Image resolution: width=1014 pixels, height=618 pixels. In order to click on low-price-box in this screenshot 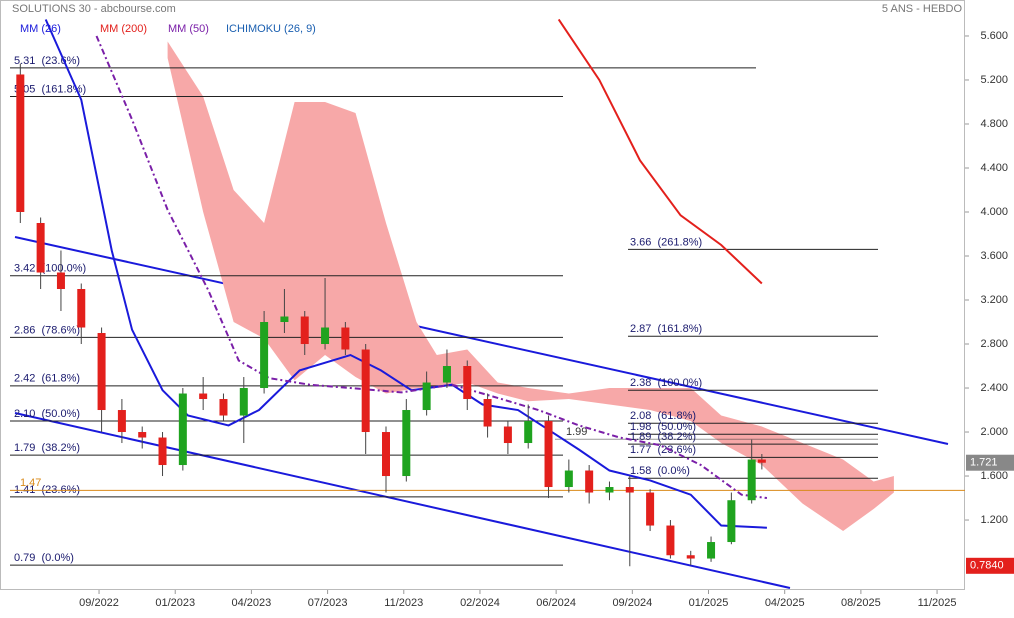, I will do `click(990, 565)`.